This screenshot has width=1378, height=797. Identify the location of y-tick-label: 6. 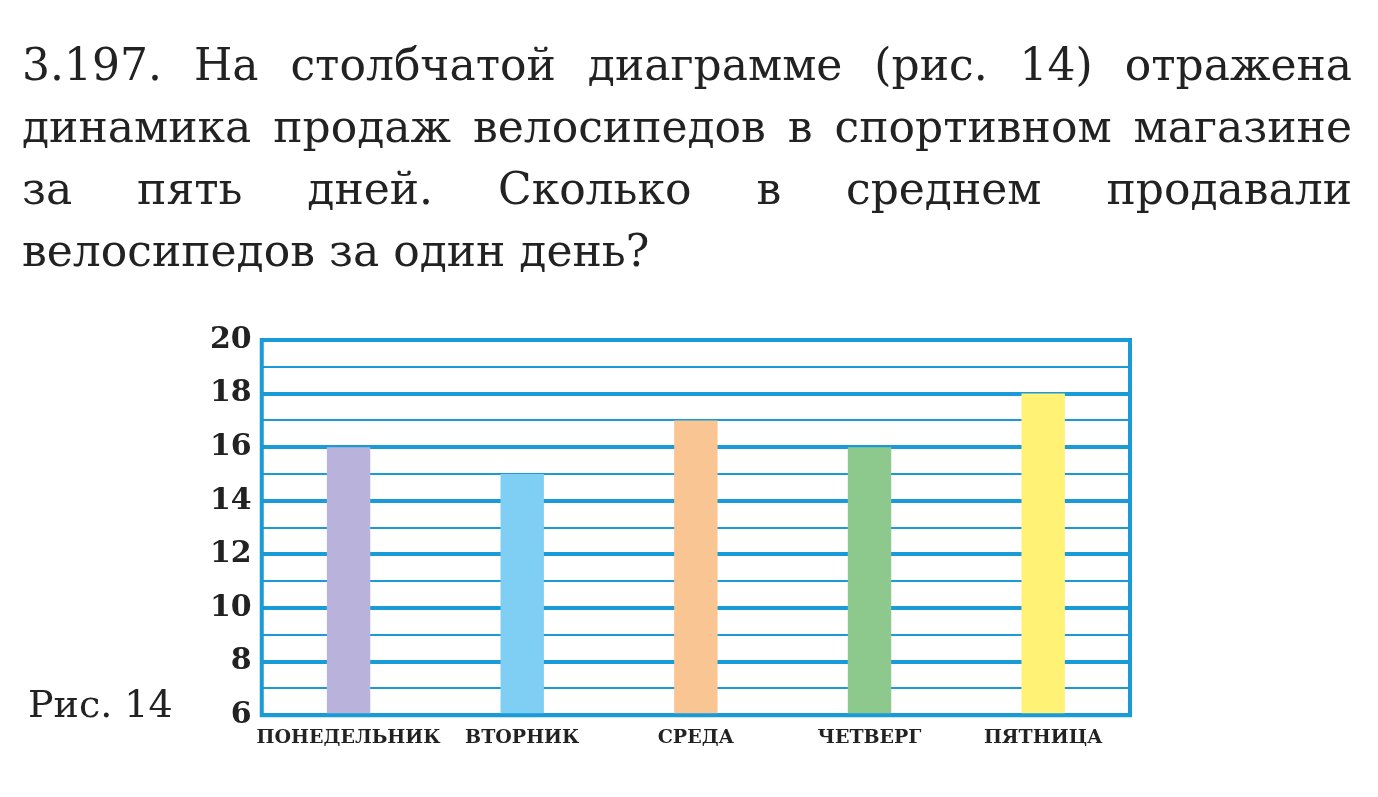
(241, 712).